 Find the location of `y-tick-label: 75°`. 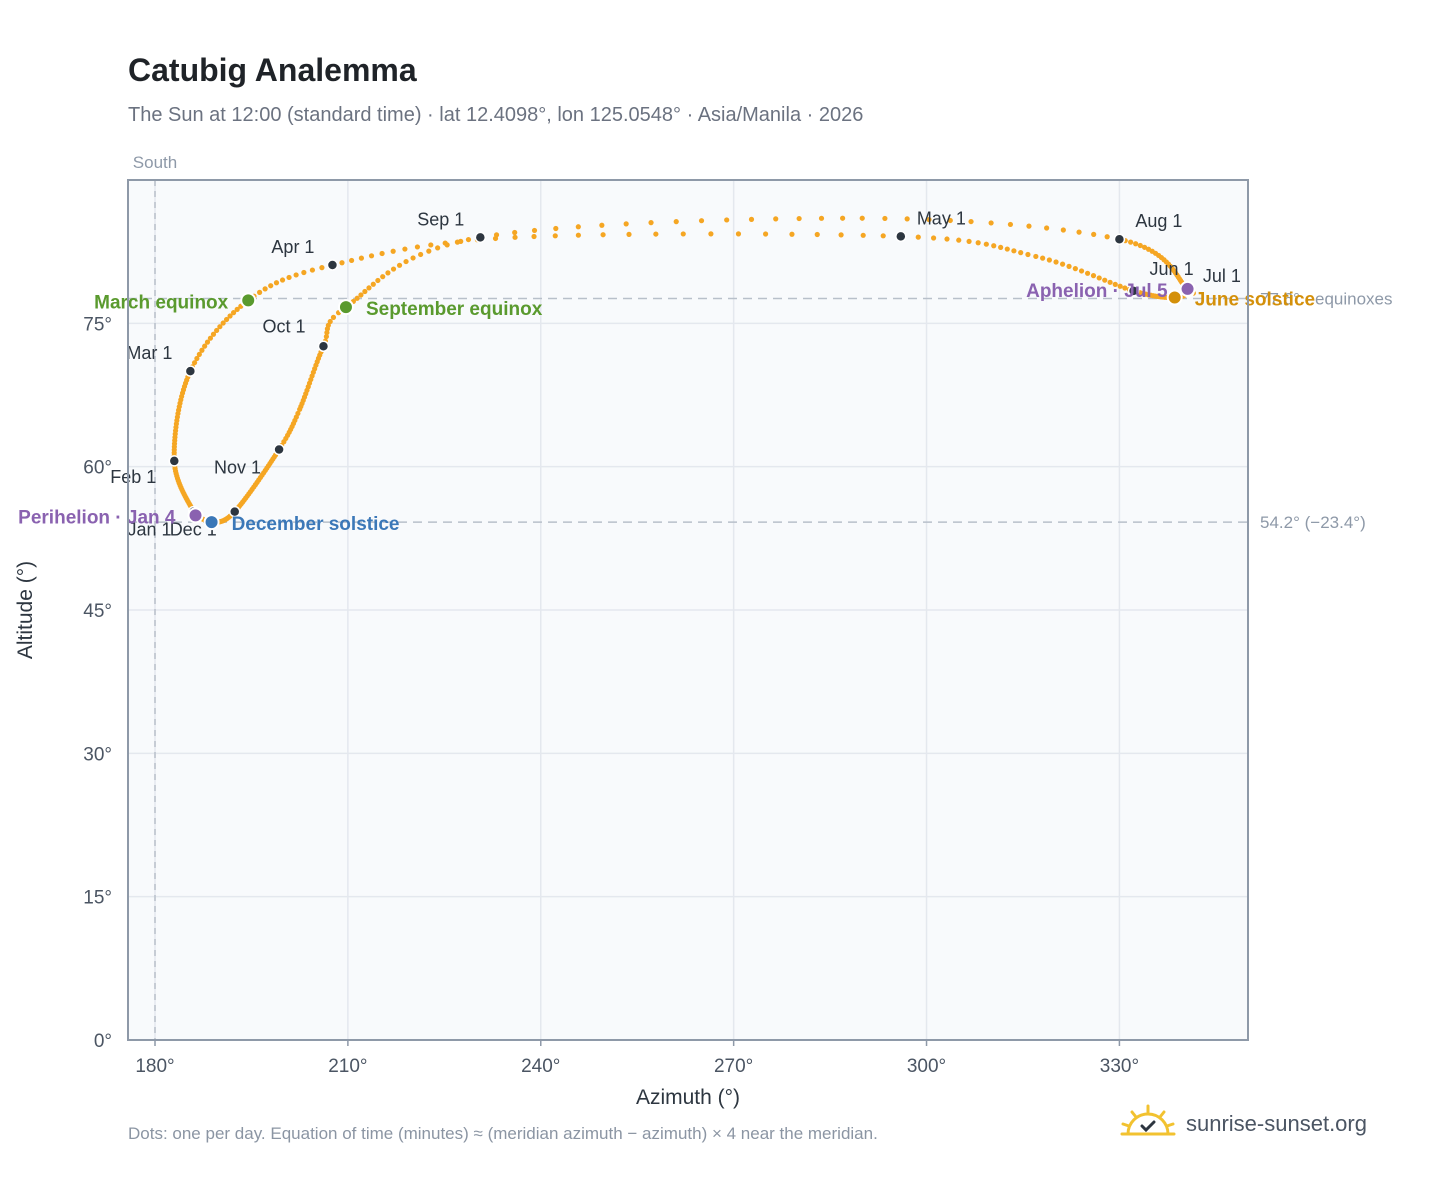

y-tick-label: 75° is located at coordinates (97, 324).